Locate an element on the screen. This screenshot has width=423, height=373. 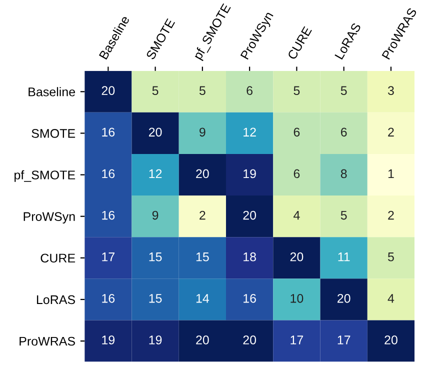
data-label: 10 is located at coordinates (297, 298).